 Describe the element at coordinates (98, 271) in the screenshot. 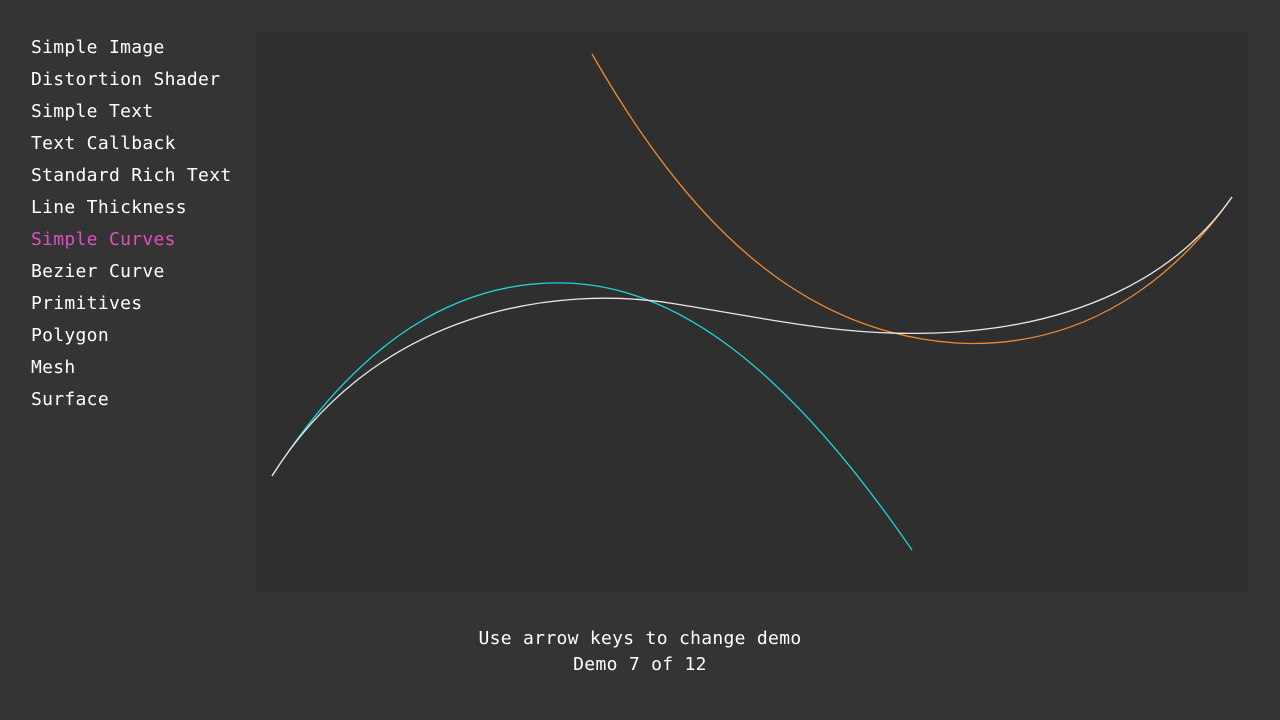

I see `menu-item-bezier-curve: Bezier Curve` at that location.